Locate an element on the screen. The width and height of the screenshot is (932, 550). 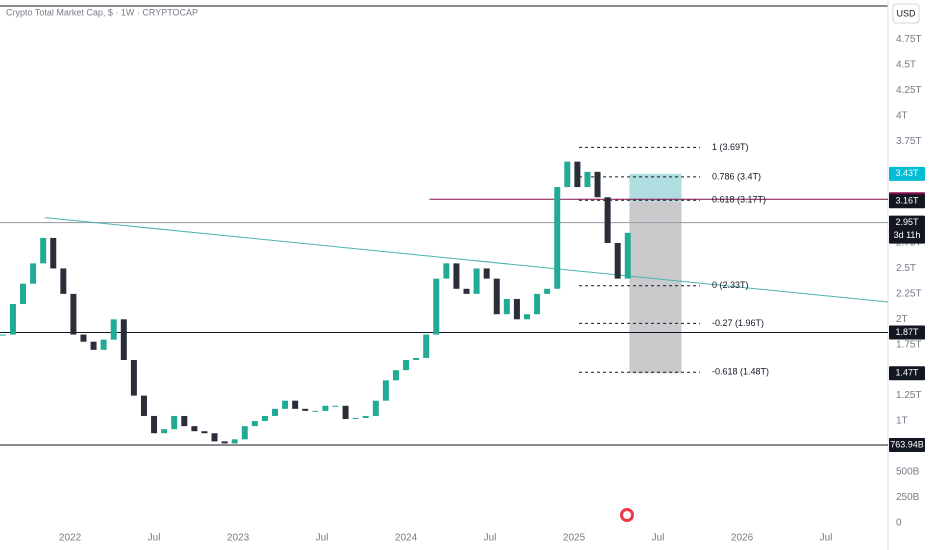
y-tick-label: 0 is located at coordinates (899, 522).